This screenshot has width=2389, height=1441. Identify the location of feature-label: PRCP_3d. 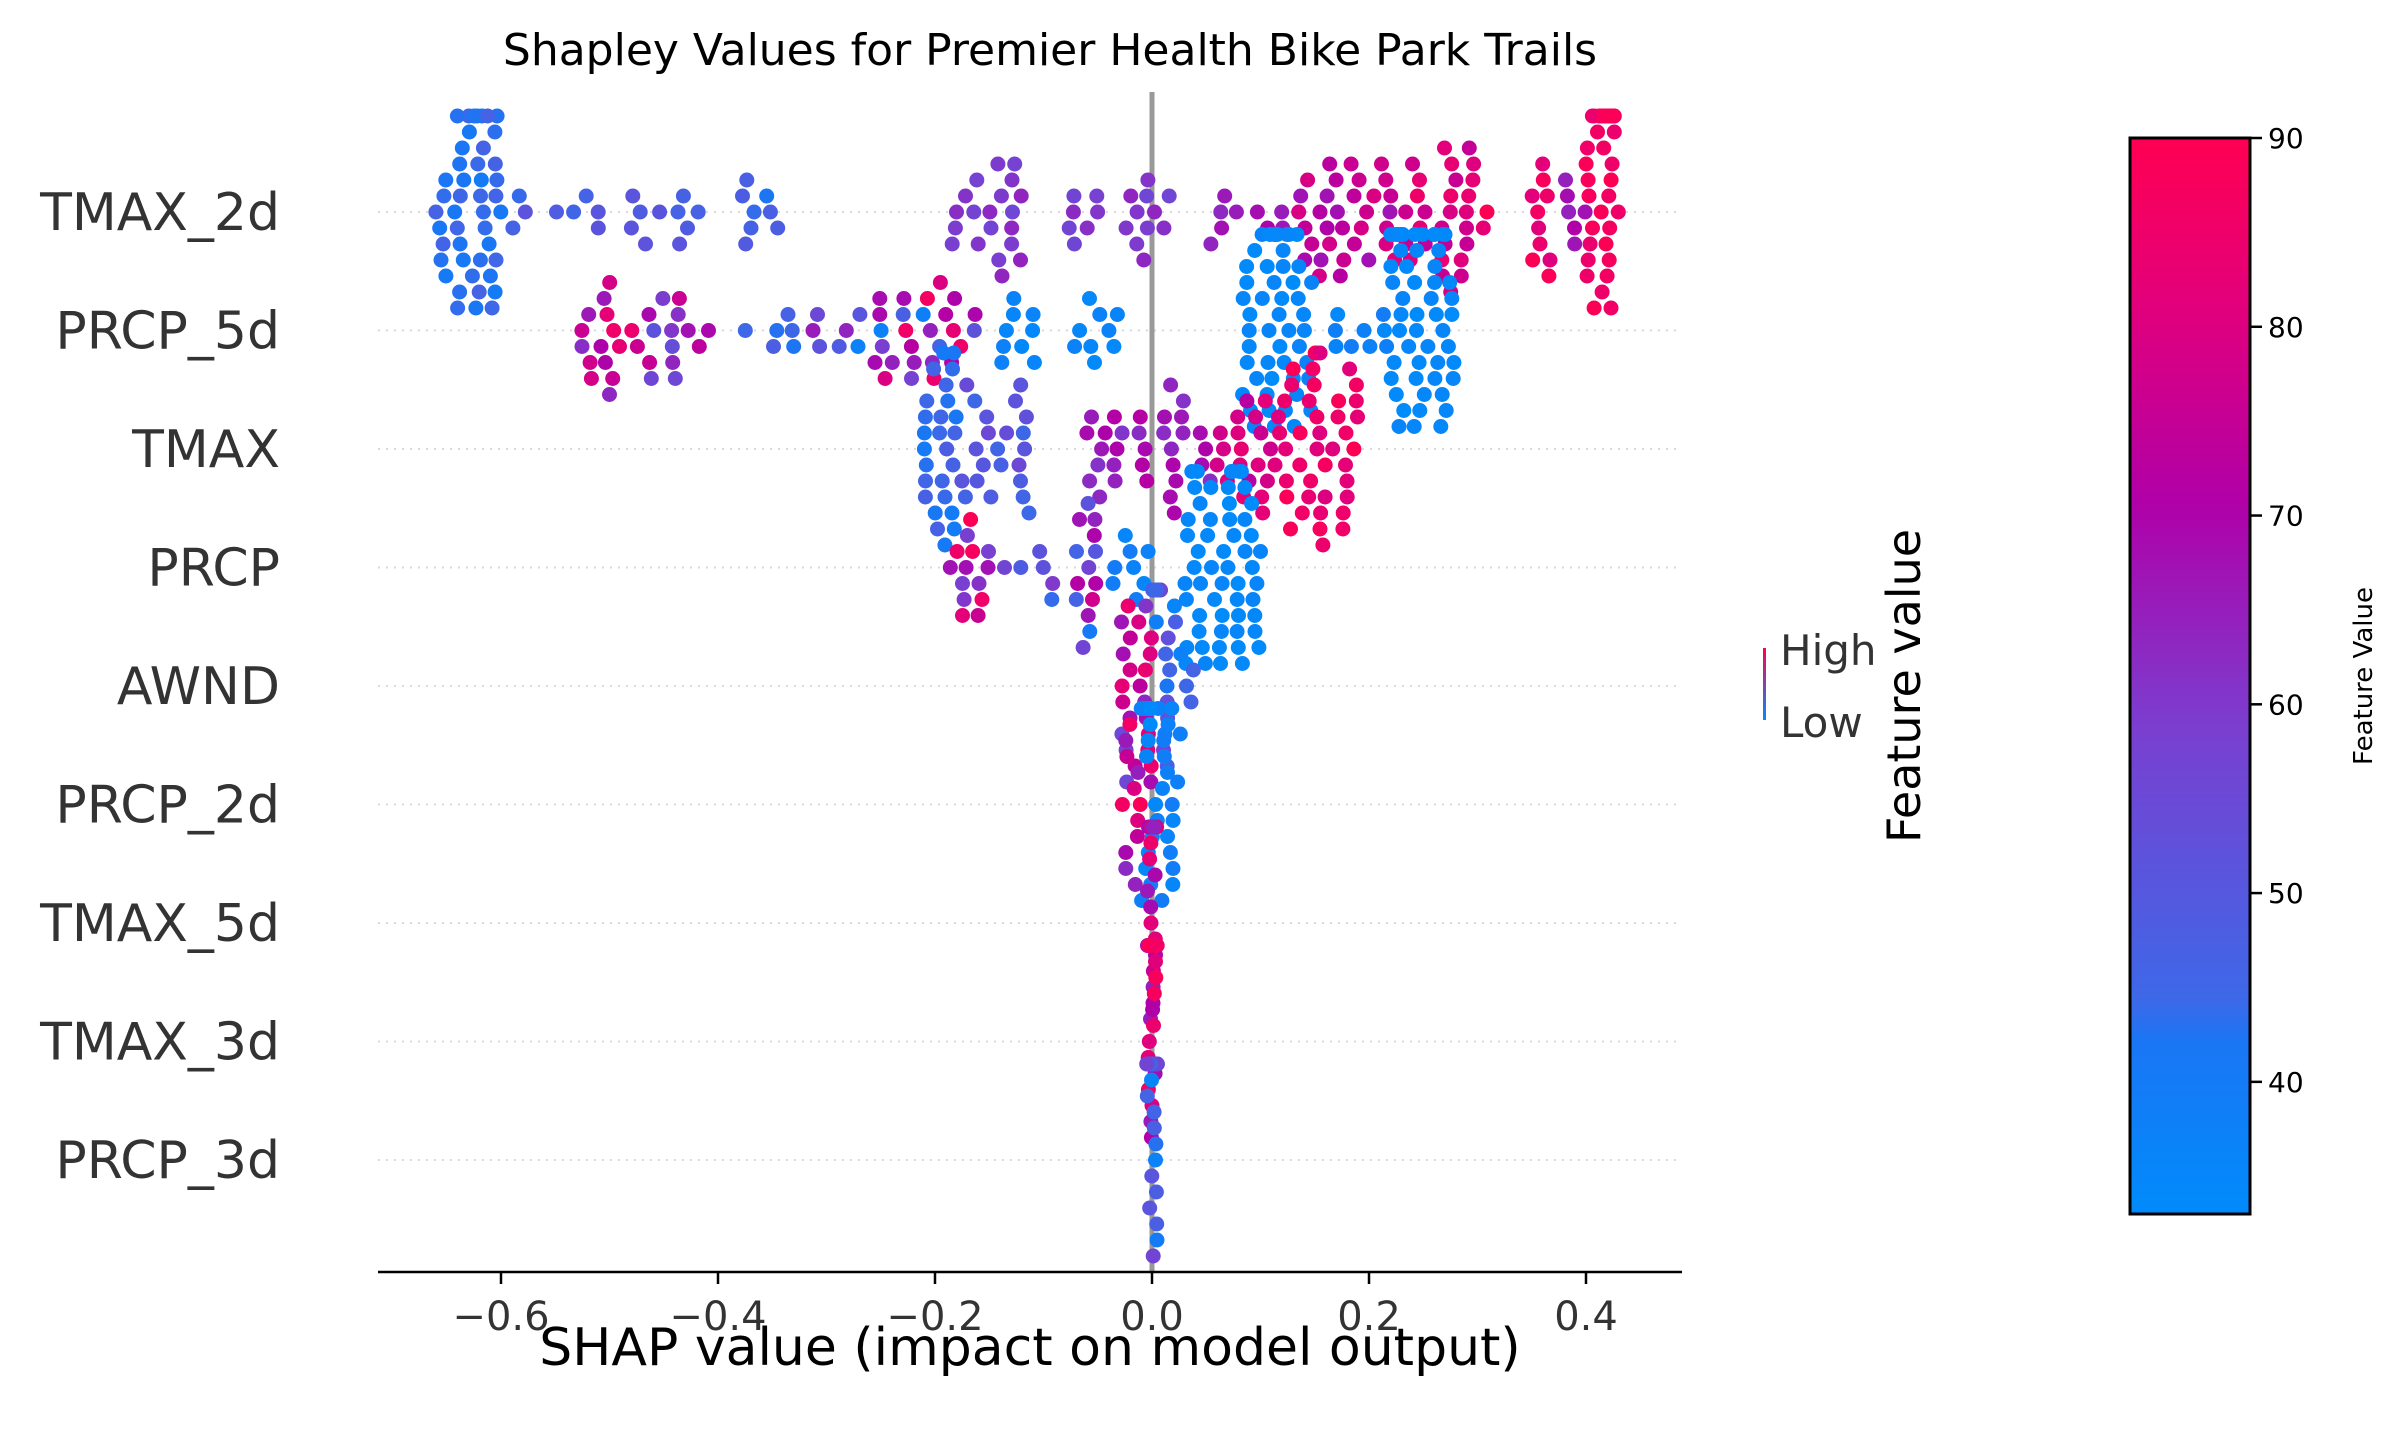
(167, 1161).